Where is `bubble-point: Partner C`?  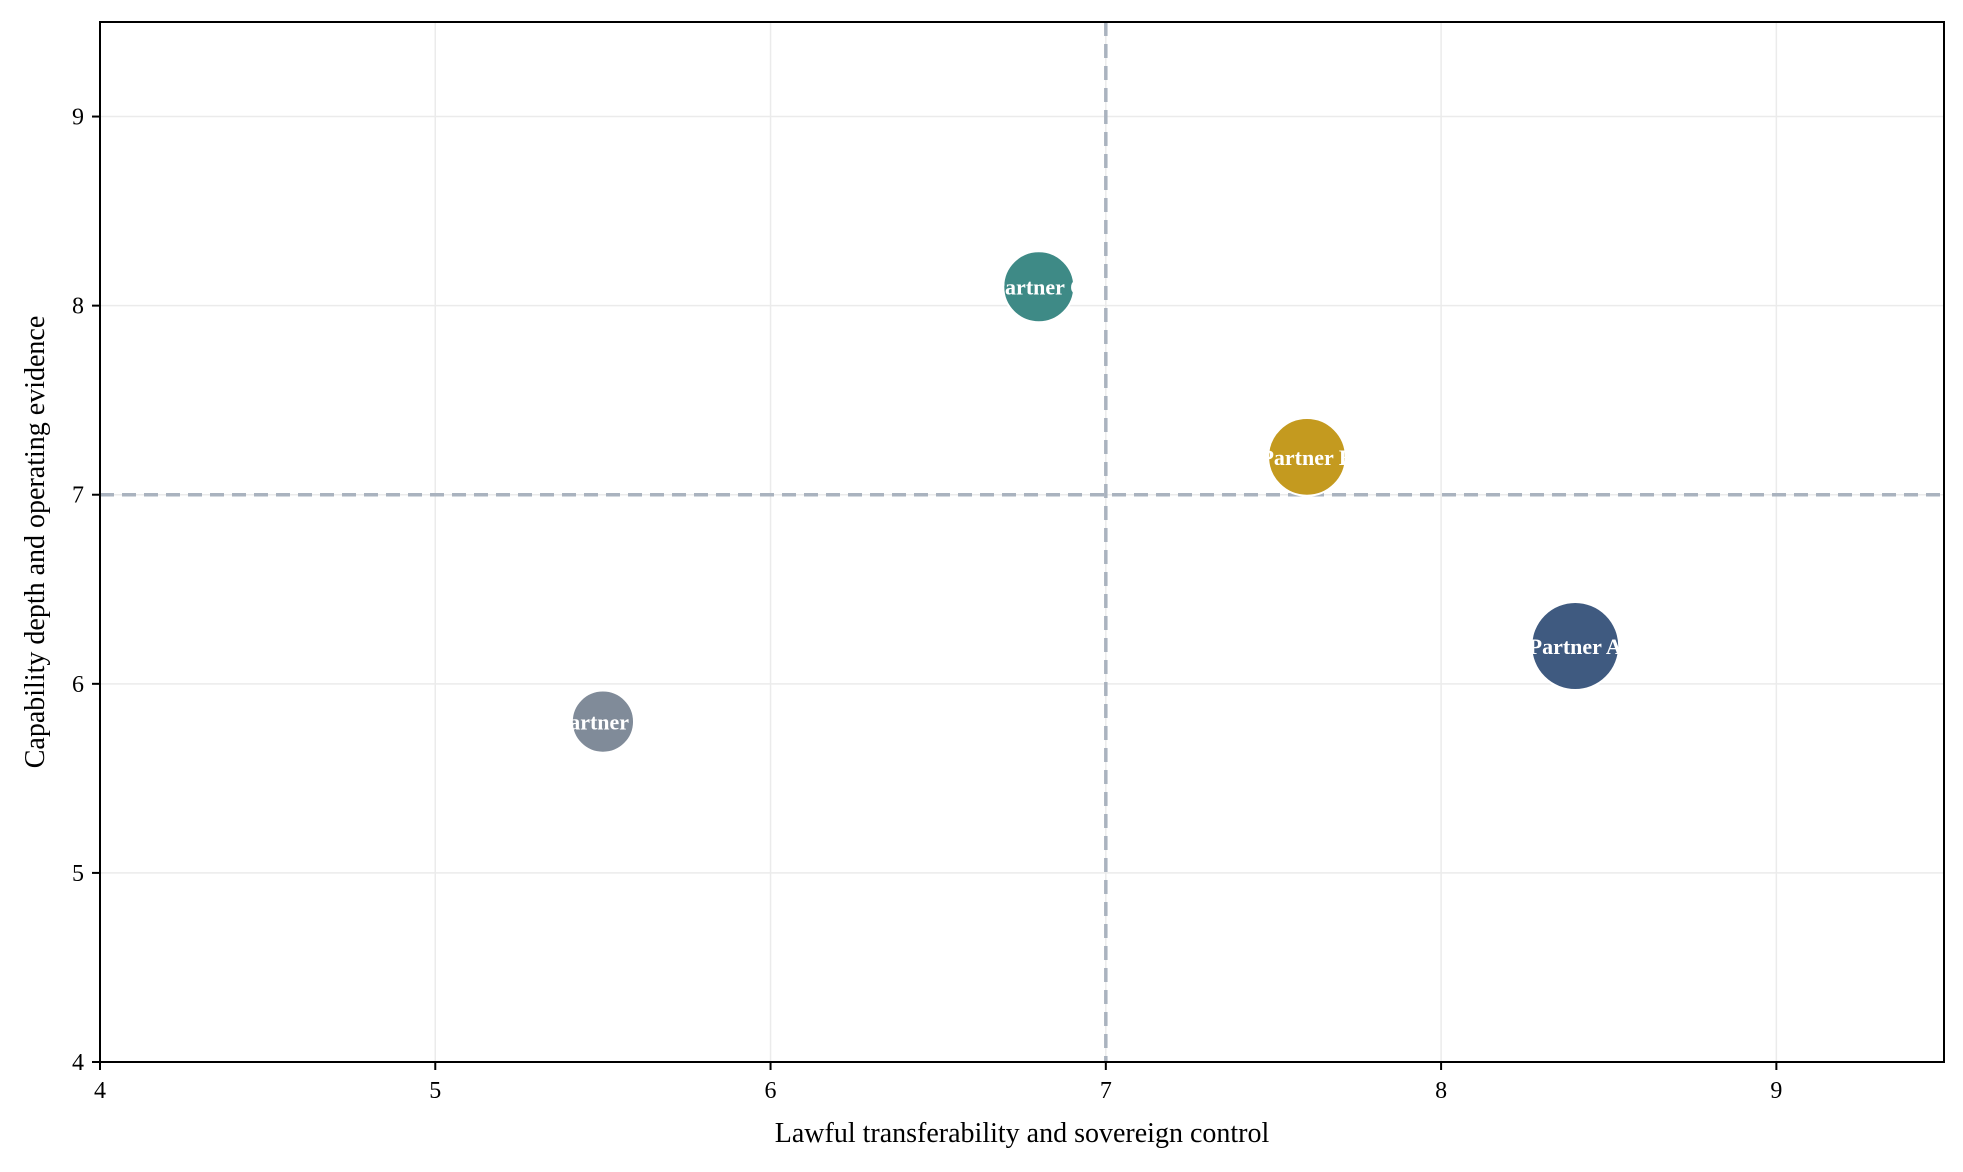
bubble-point: Partner C is located at coordinates (1039, 287).